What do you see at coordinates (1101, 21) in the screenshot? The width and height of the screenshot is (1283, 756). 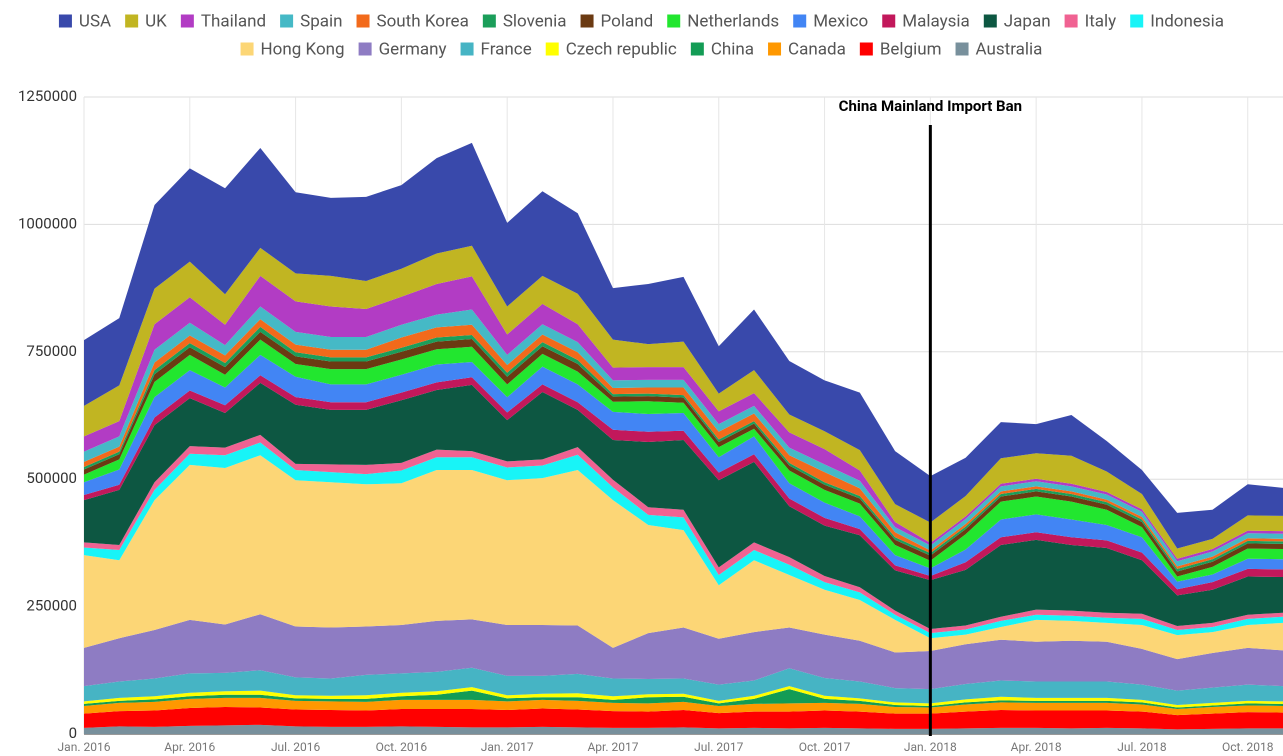 I see `legend-label: Italy` at bounding box center [1101, 21].